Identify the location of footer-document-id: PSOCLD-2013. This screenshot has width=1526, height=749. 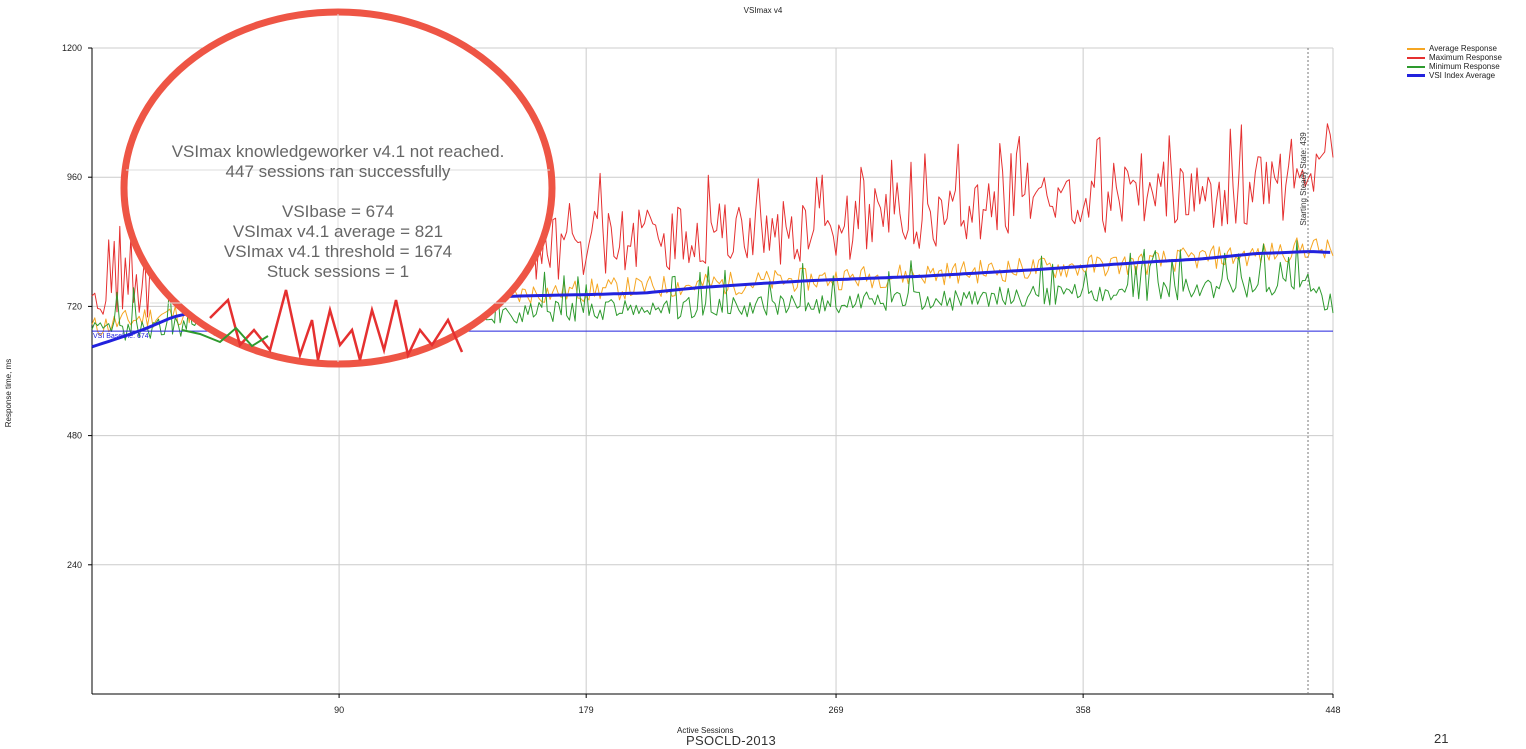
(731, 740).